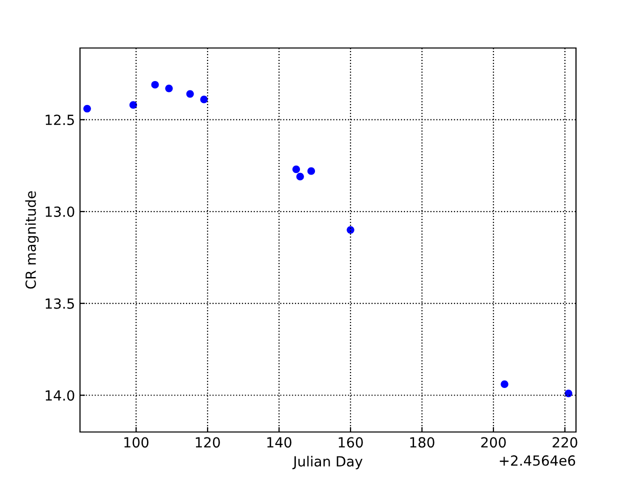 The image size is (640, 480). What do you see at coordinates (565, 442) in the screenshot?
I see `x-tick-label: 220` at bounding box center [565, 442].